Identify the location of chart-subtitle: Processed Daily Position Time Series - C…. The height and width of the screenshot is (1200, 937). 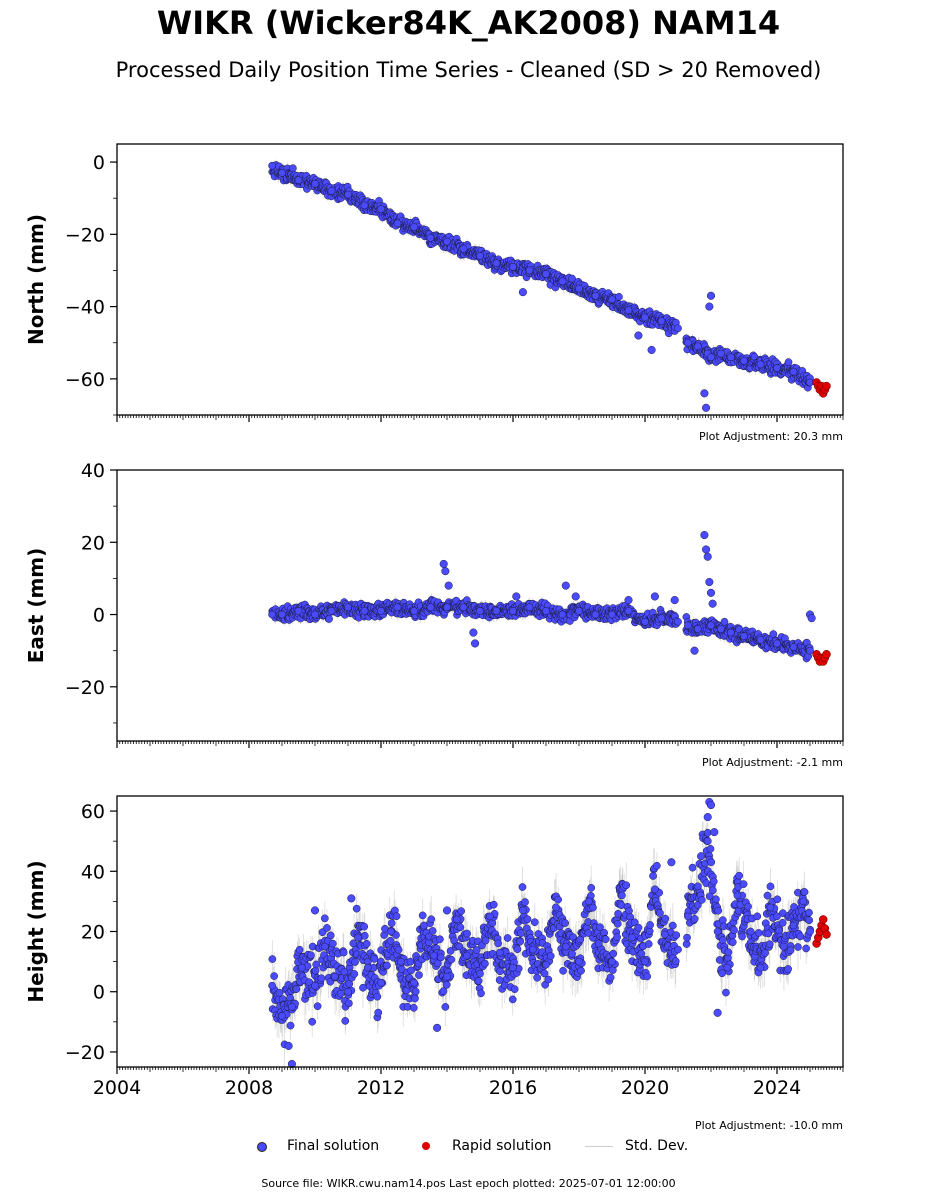
(468, 70).